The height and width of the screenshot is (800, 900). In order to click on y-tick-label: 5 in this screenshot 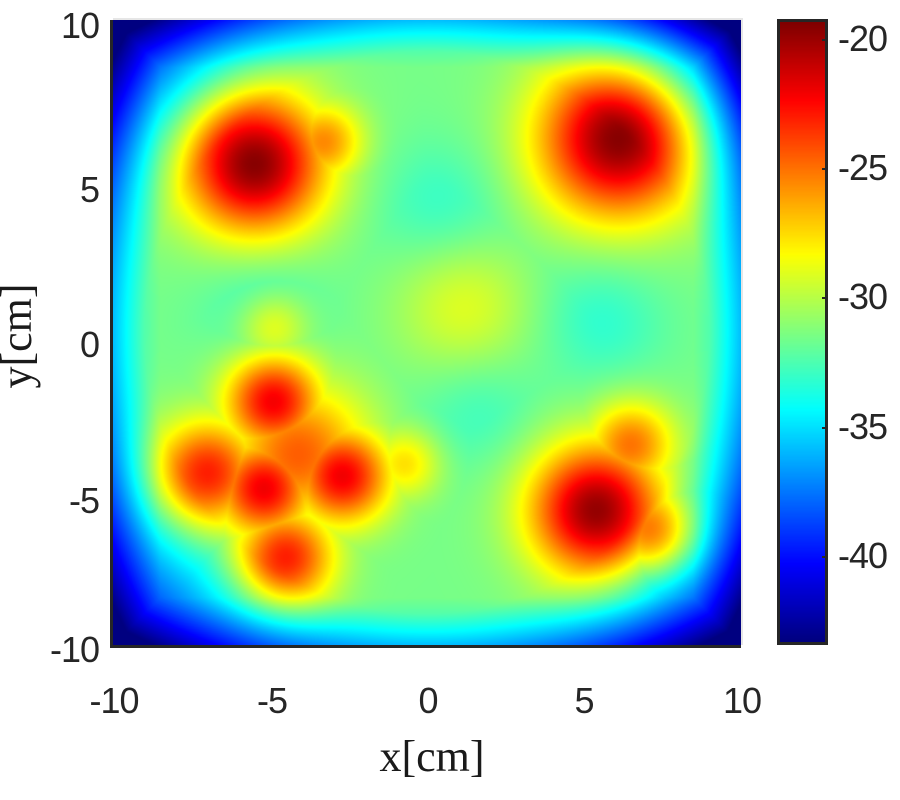, I will do `click(89, 189)`.